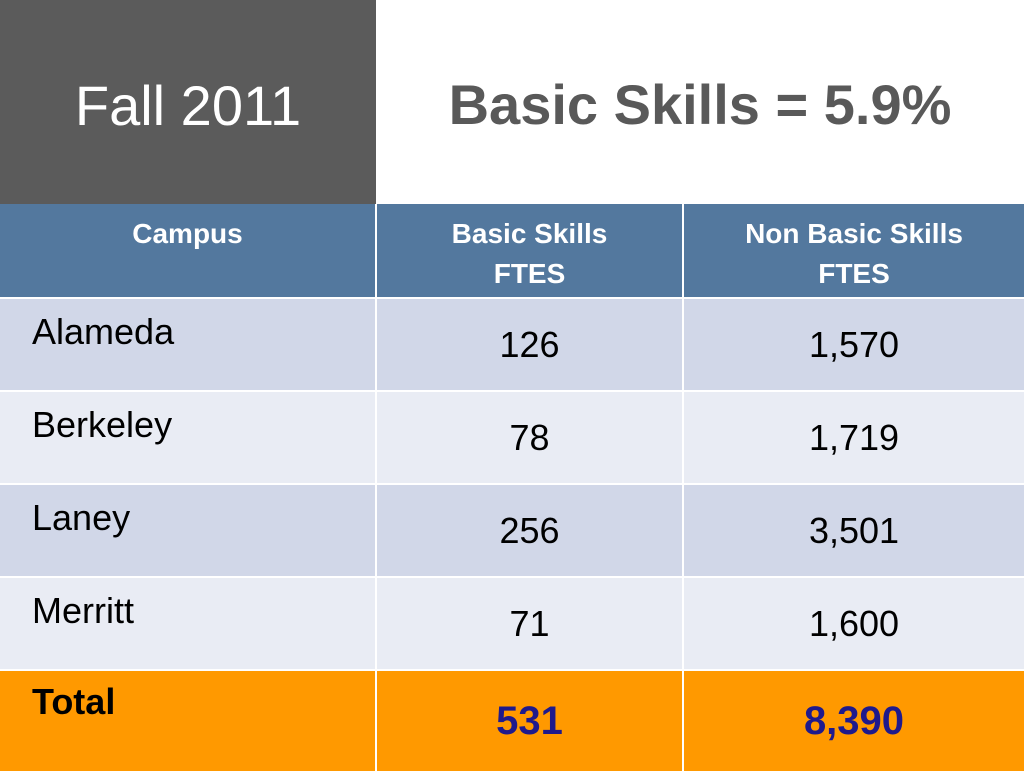 The width and height of the screenshot is (1024, 773). What do you see at coordinates (853, 251) in the screenshot?
I see `header-non-basic-skills: Non Basic Skills FTES` at bounding box center [853, 251].